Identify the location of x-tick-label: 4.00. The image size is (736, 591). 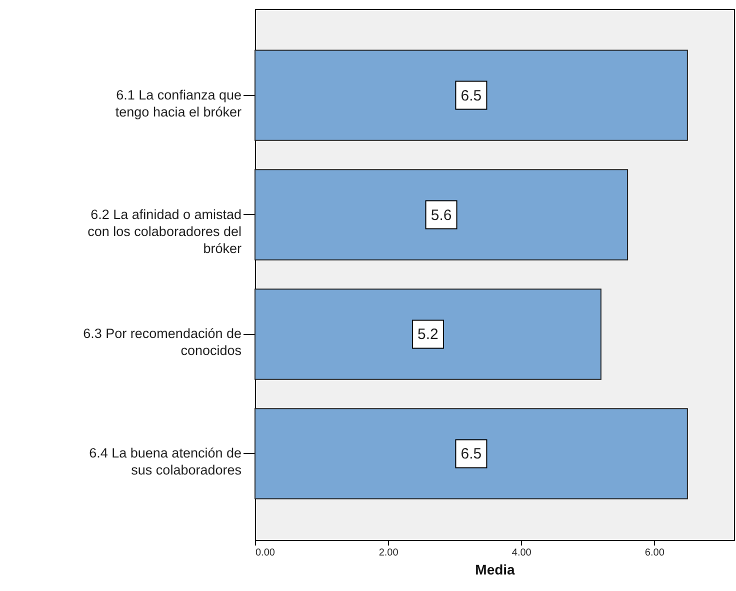
(522, 553).